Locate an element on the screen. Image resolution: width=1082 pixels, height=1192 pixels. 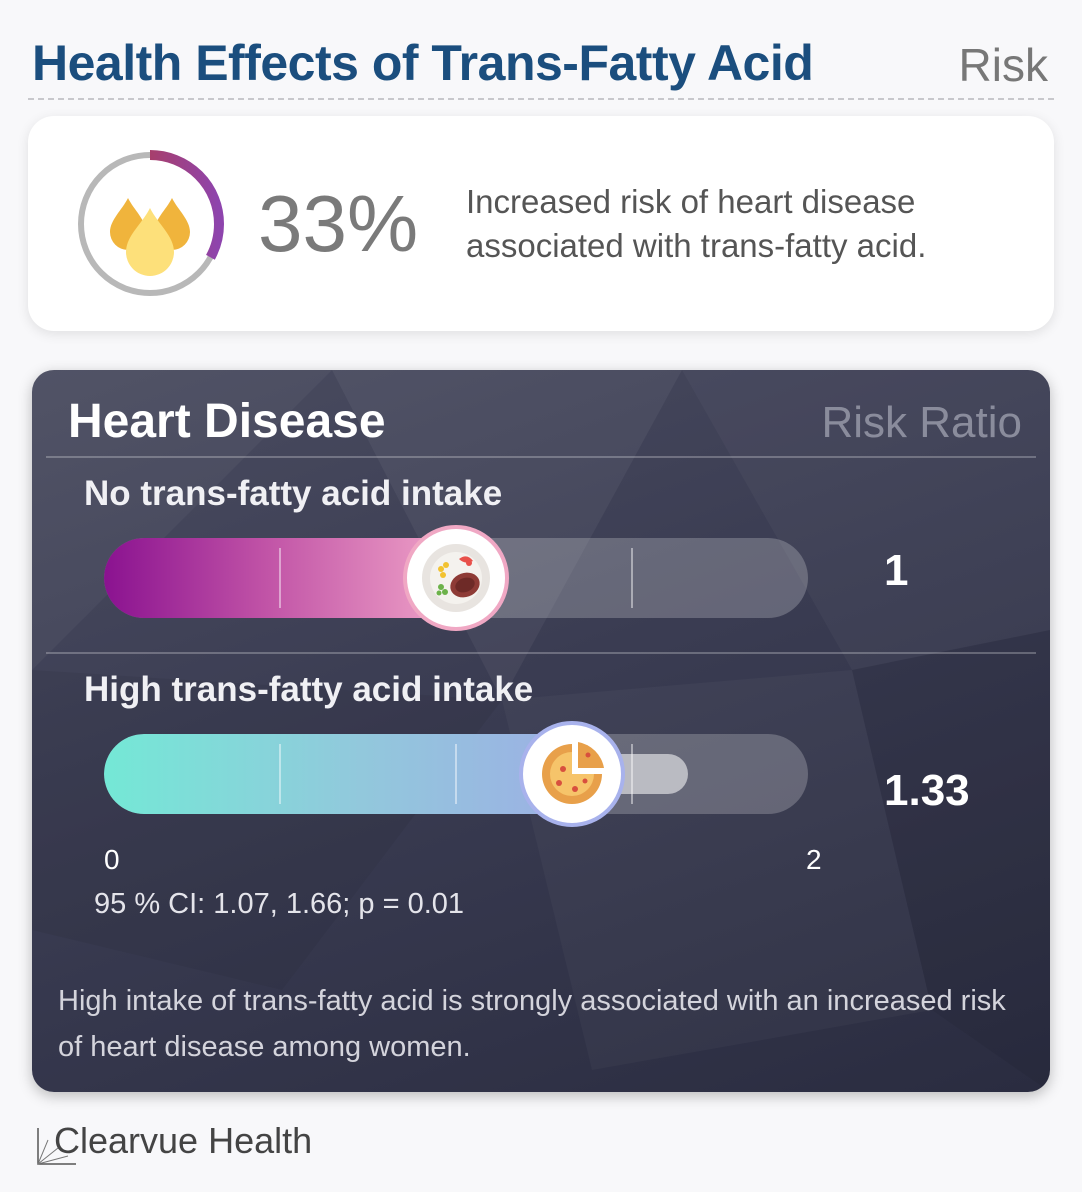
panel-title: Heart Disease is located at coordinates (227, 421).